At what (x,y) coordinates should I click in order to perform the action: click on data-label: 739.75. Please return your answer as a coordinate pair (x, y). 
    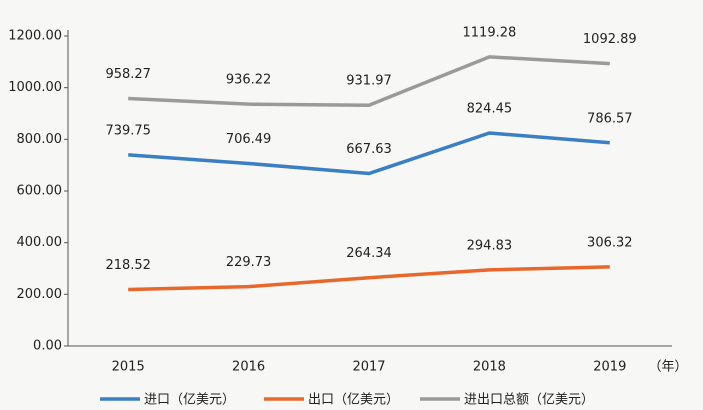
    Looking at the image, I should click on (128, 130).